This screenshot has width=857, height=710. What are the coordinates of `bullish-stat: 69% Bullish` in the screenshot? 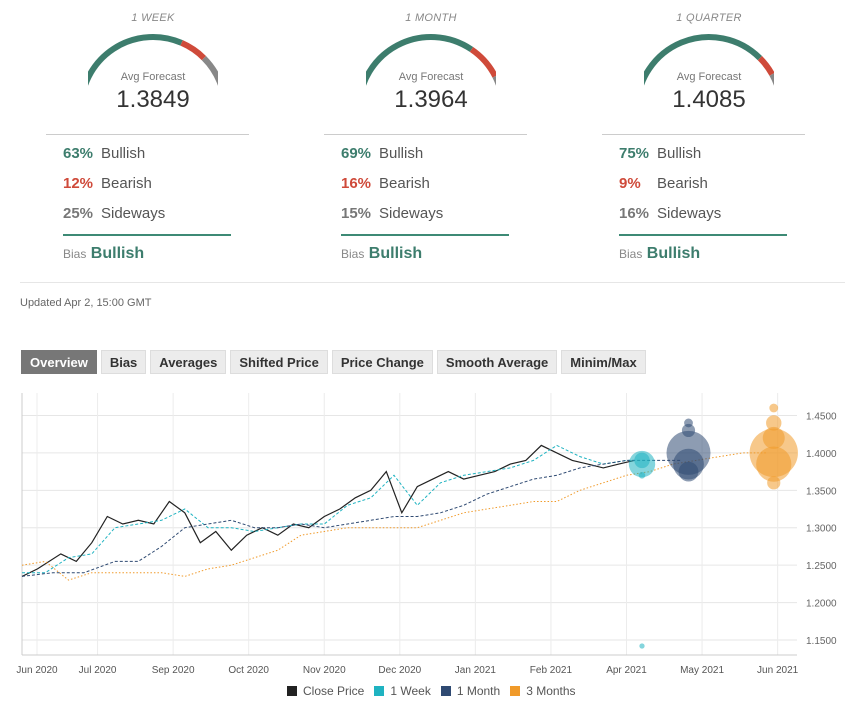 It's located at (382, 153).